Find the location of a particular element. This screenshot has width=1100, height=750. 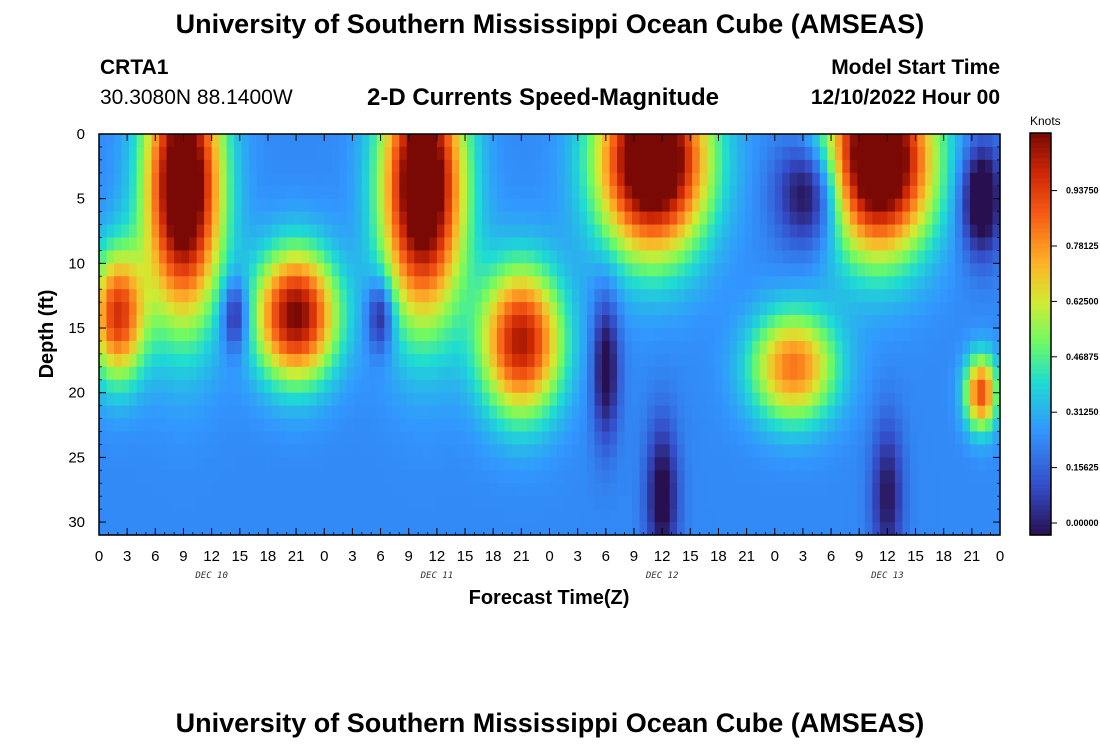

x-tick-label: 18 is located at coordinates (718, 556).